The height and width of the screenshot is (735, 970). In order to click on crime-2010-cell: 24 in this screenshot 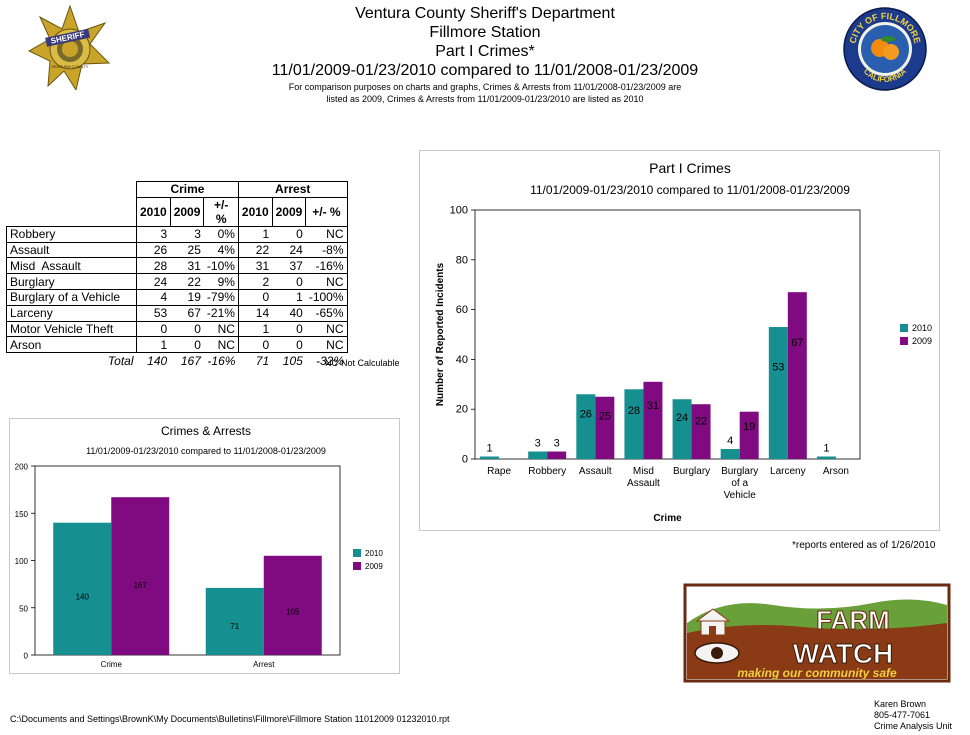, I will do `click(153, 281)`.